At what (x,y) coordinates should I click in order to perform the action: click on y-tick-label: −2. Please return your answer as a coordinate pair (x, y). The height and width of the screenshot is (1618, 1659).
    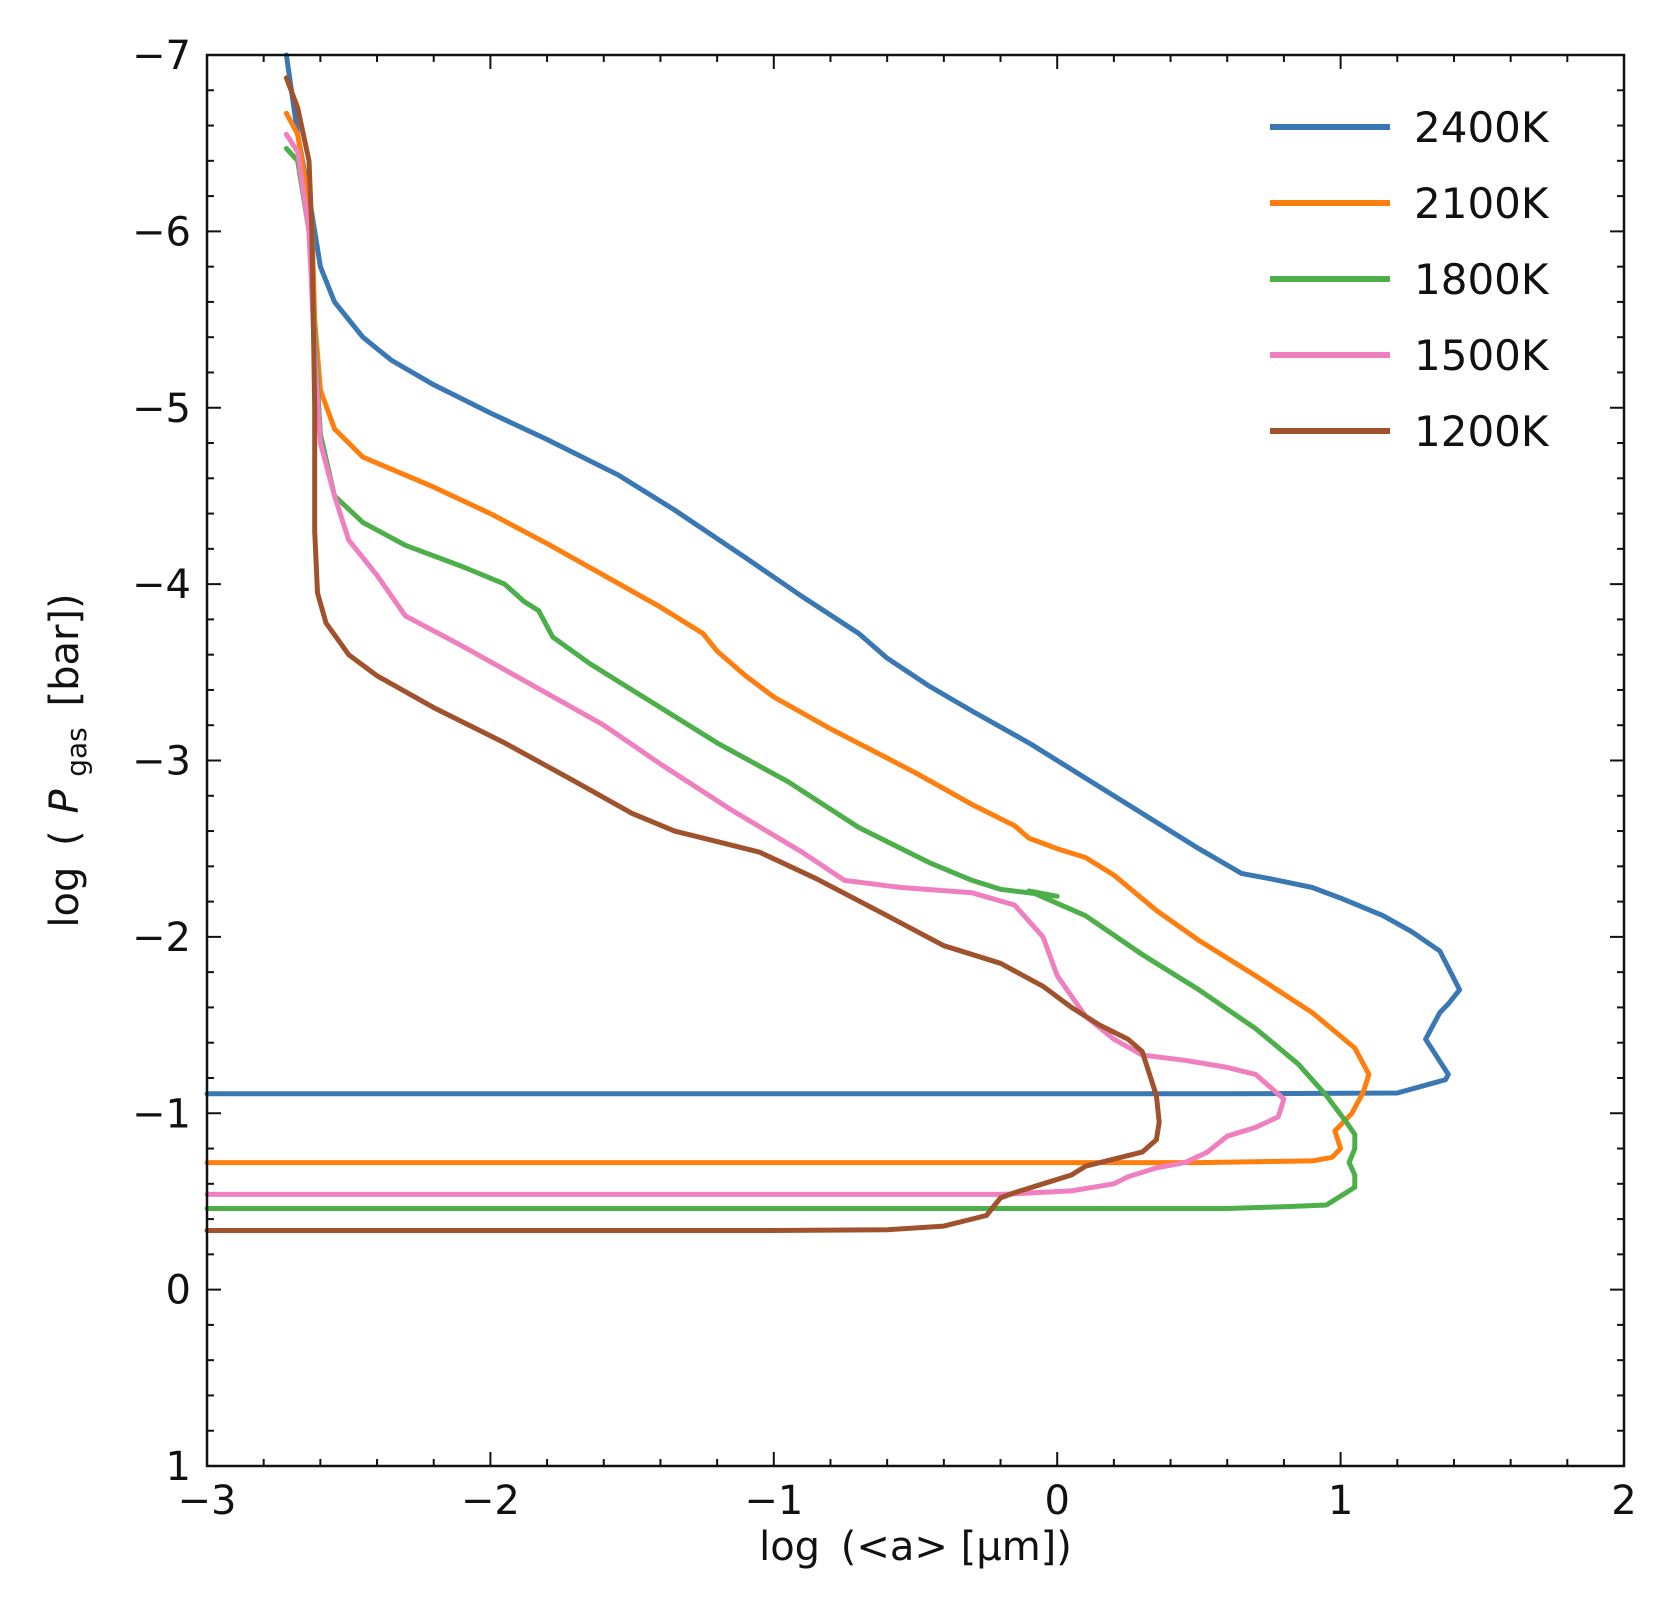
    Looking at the image, I should click on (161, 938).